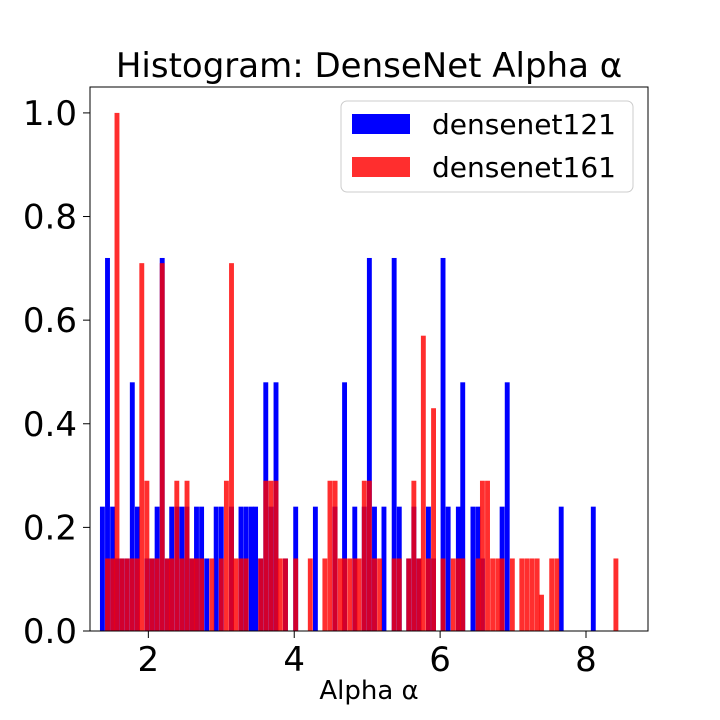 This screenshot has height=720, width=720. What do you see at coordinates (381, 124) in the screenshot?
I see `legend-swatch-densenet121` at bounding box center [381, 124].